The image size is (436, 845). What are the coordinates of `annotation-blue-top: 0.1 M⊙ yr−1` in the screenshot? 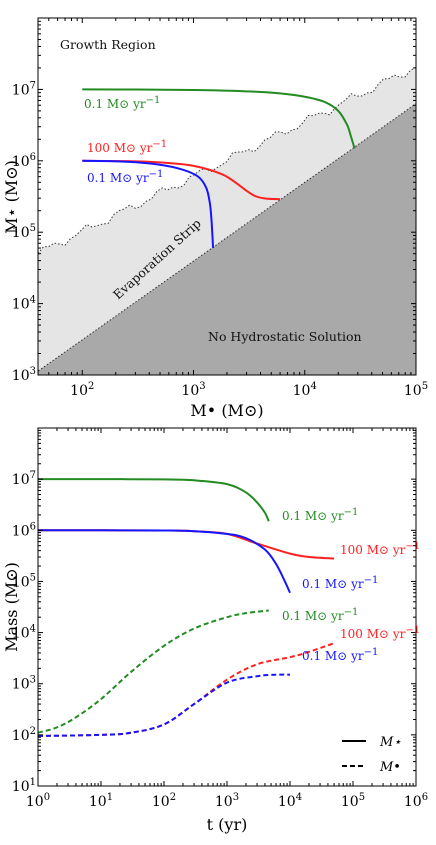 It's located at (125, 177).